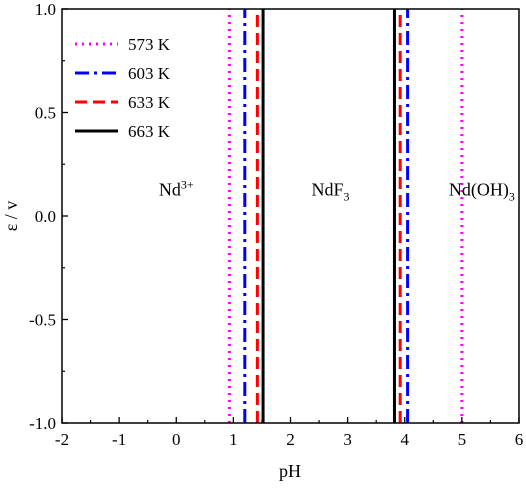 The image size is (526, 489). I want to click on legend-label-633-k: 633 K, so click(149, 102).